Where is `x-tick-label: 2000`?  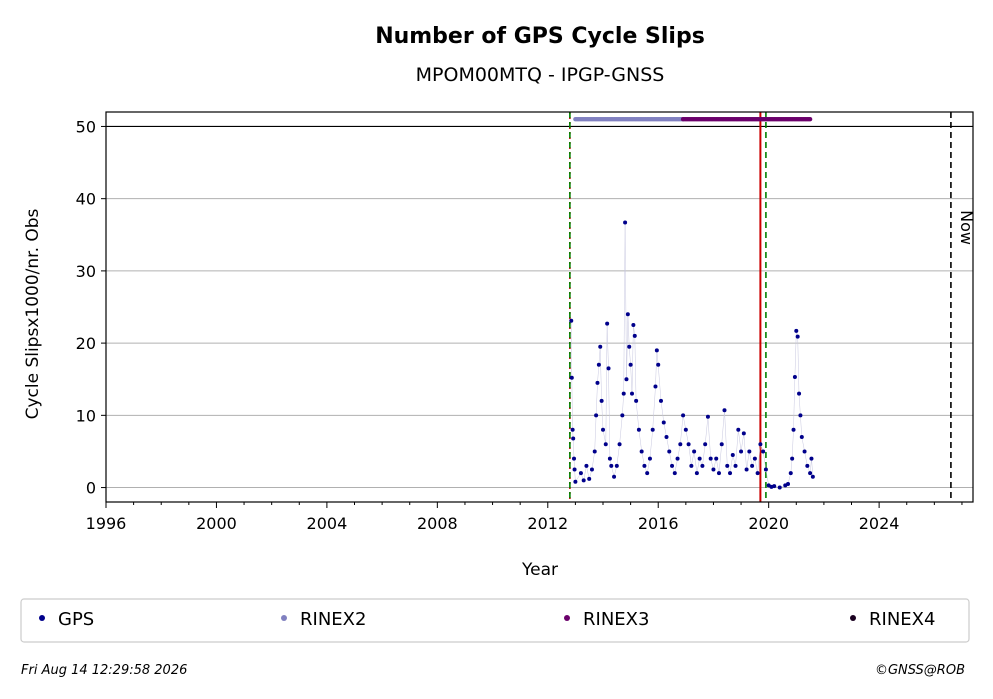 x-tick-label: 2000 is located at coordinates (216, 523).